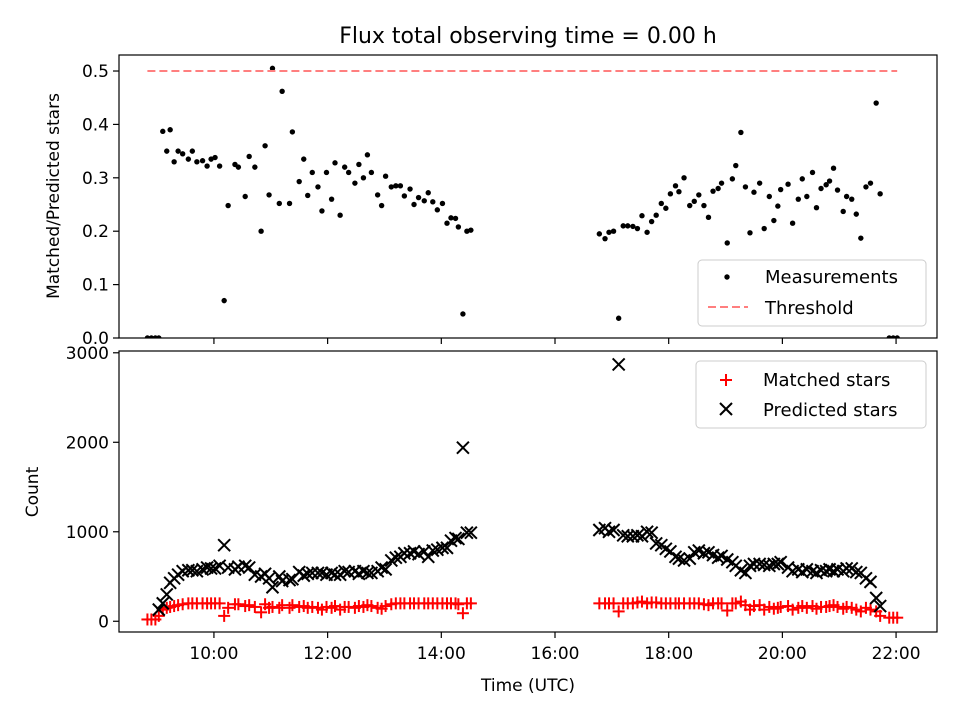 The height and width of the screenshot is (720, 960). Describe the element at coordinates (95, 232) in the screenshot. I see `top-y-tick-label: 0.2` at that location.